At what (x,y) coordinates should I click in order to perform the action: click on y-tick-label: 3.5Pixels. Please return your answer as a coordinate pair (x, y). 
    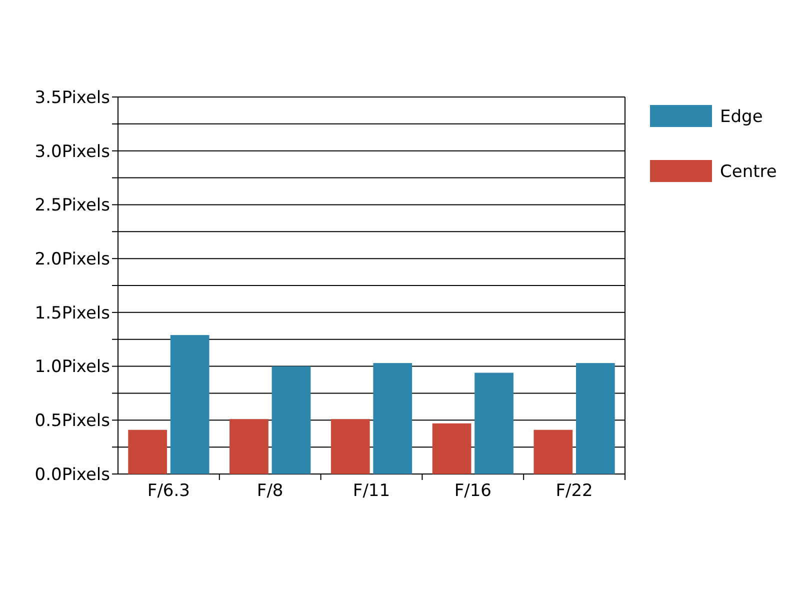
    Looking at the image, I should click on (72, 98).